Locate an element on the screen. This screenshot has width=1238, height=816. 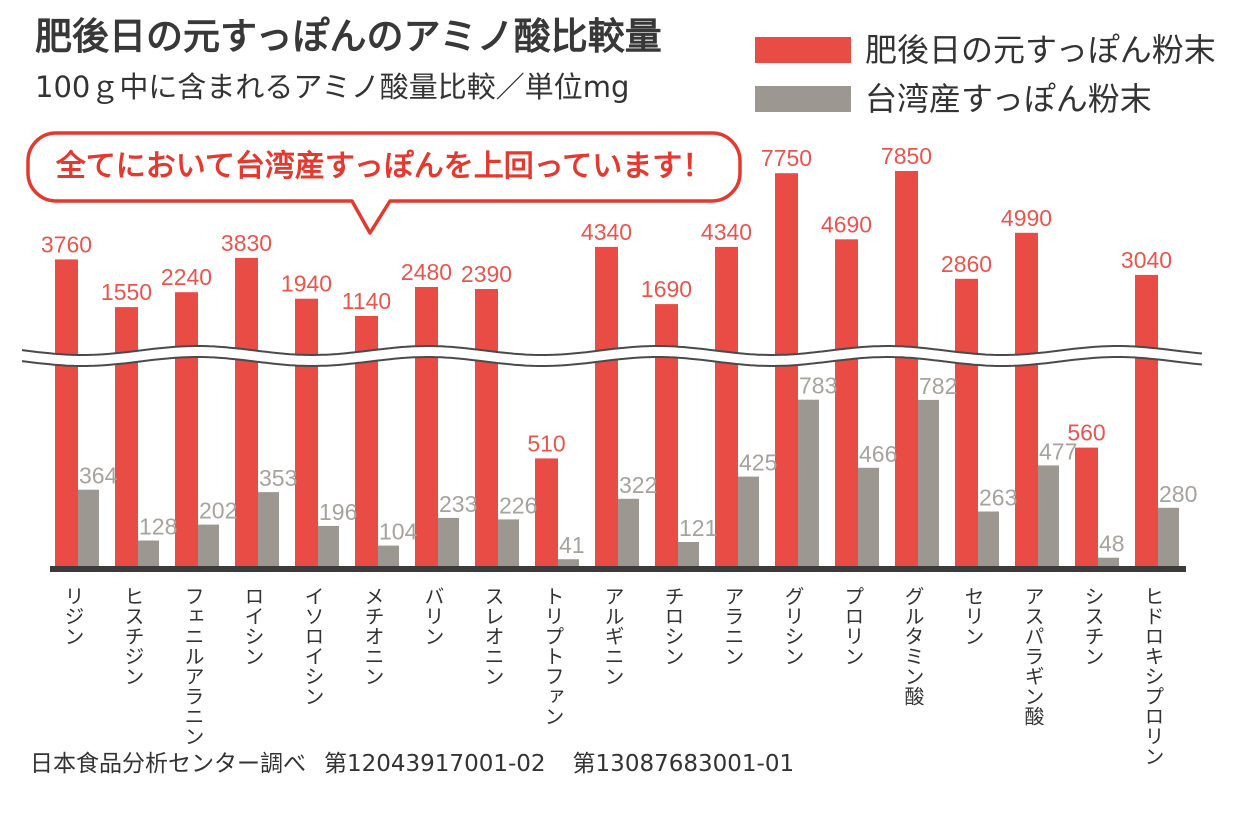
higo-value-label-12: 4340 is located at coordinates (726, 232).